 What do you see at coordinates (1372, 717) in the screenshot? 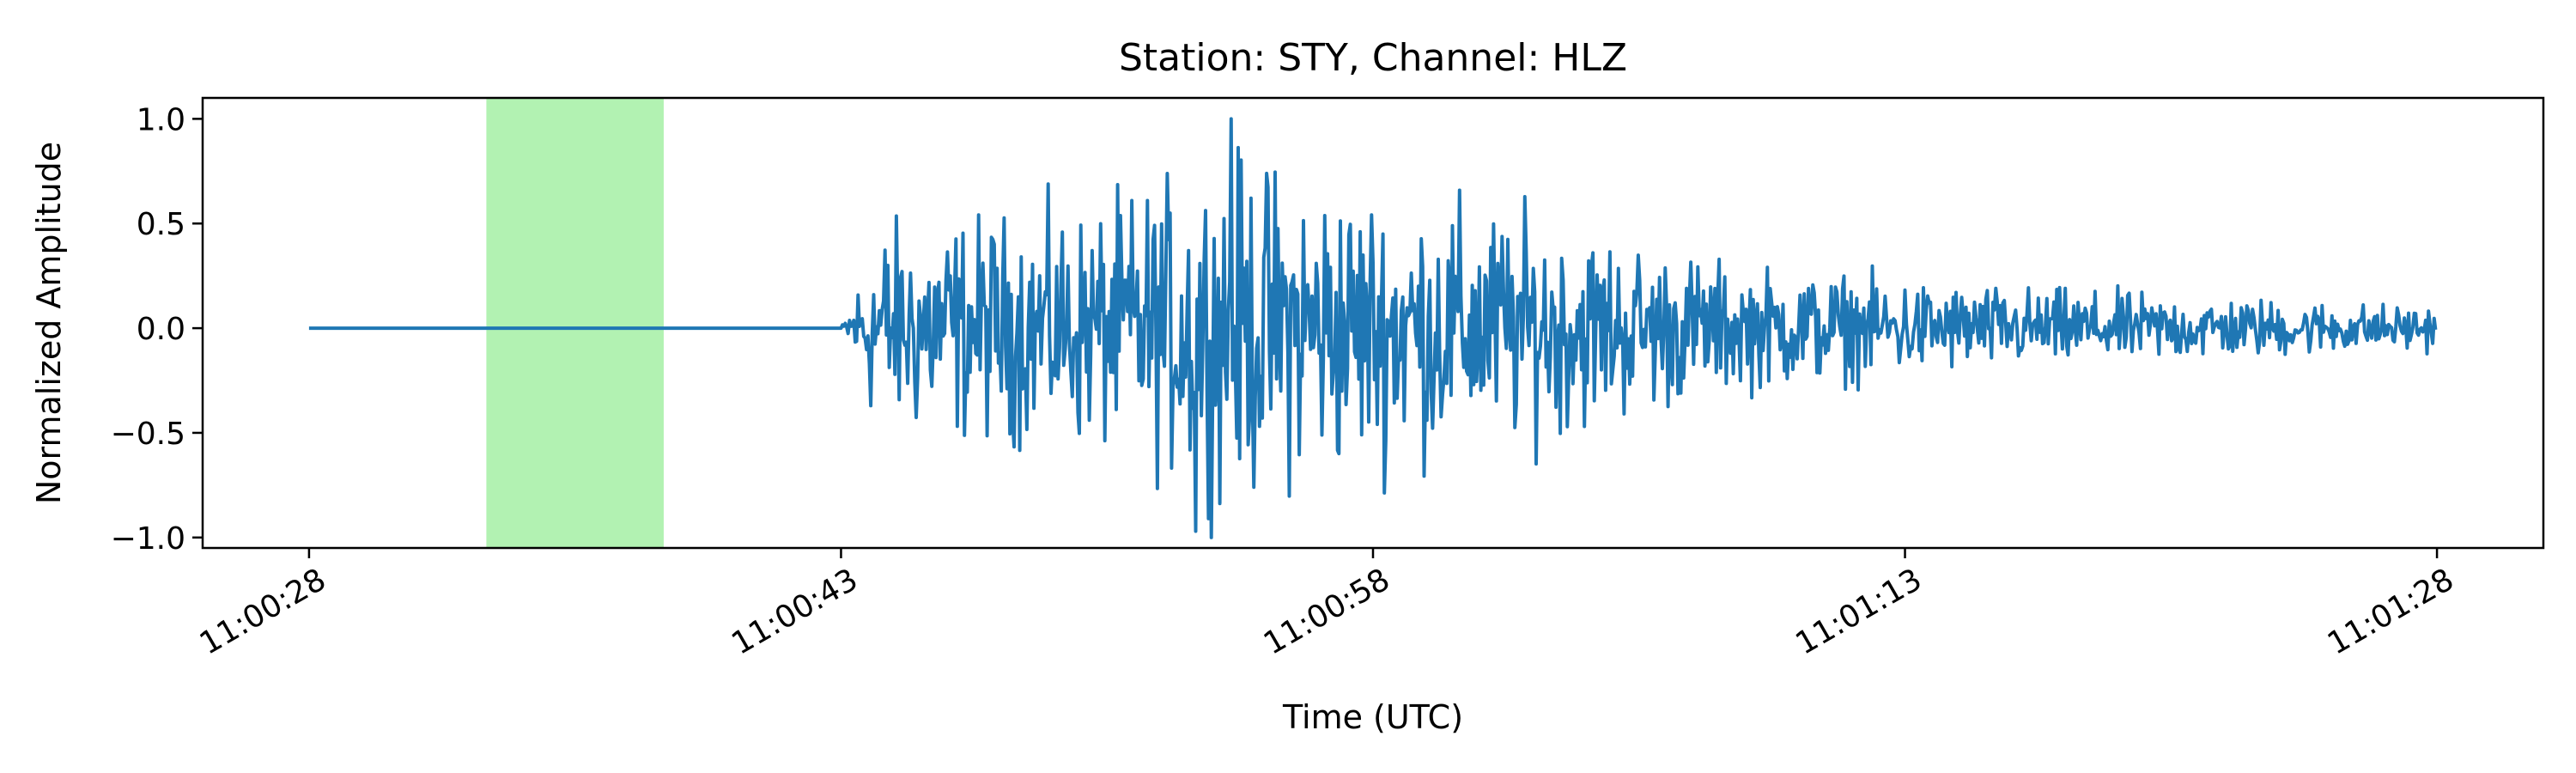
I see `x-axis-label: Time (UTC)` at bounding box center [1372, 717].